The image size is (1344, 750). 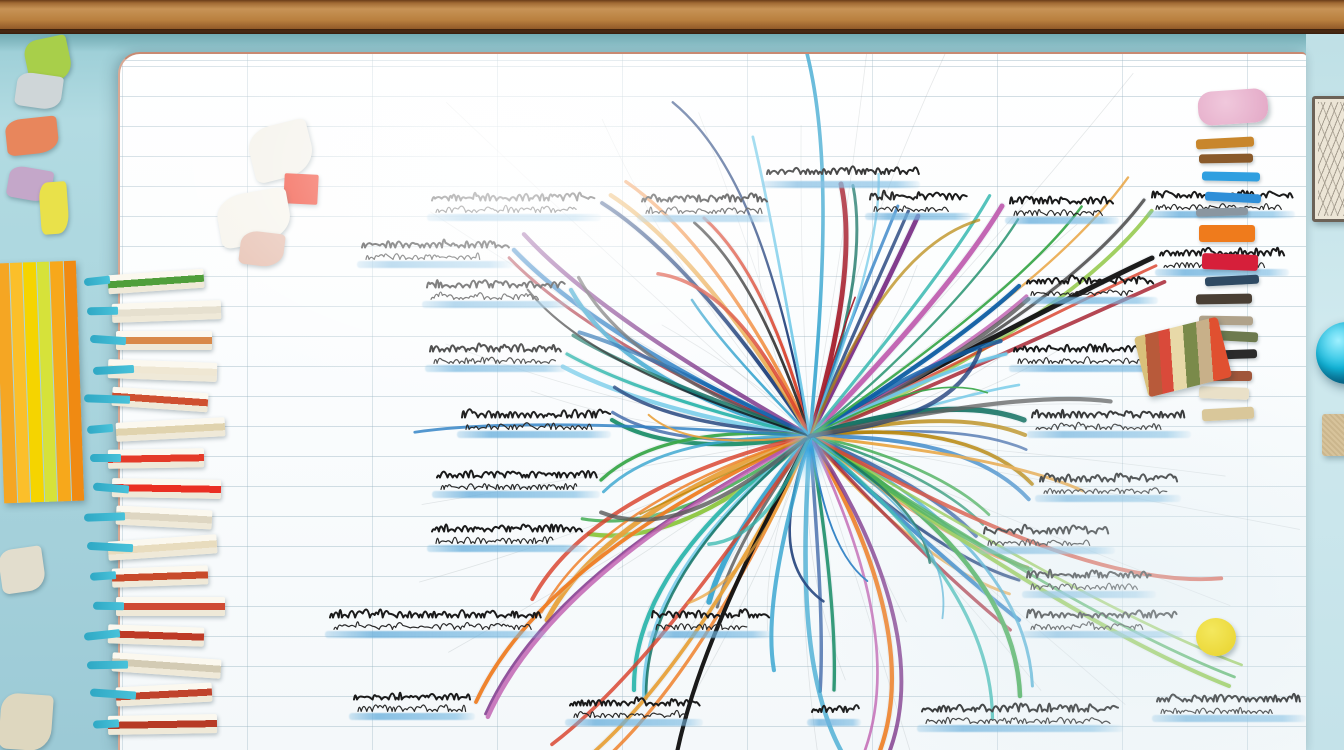 What do you see at coordinates (507, 536) in the screenshot?
I see `mindmap-node-n07` at bounding box center [507, 536].